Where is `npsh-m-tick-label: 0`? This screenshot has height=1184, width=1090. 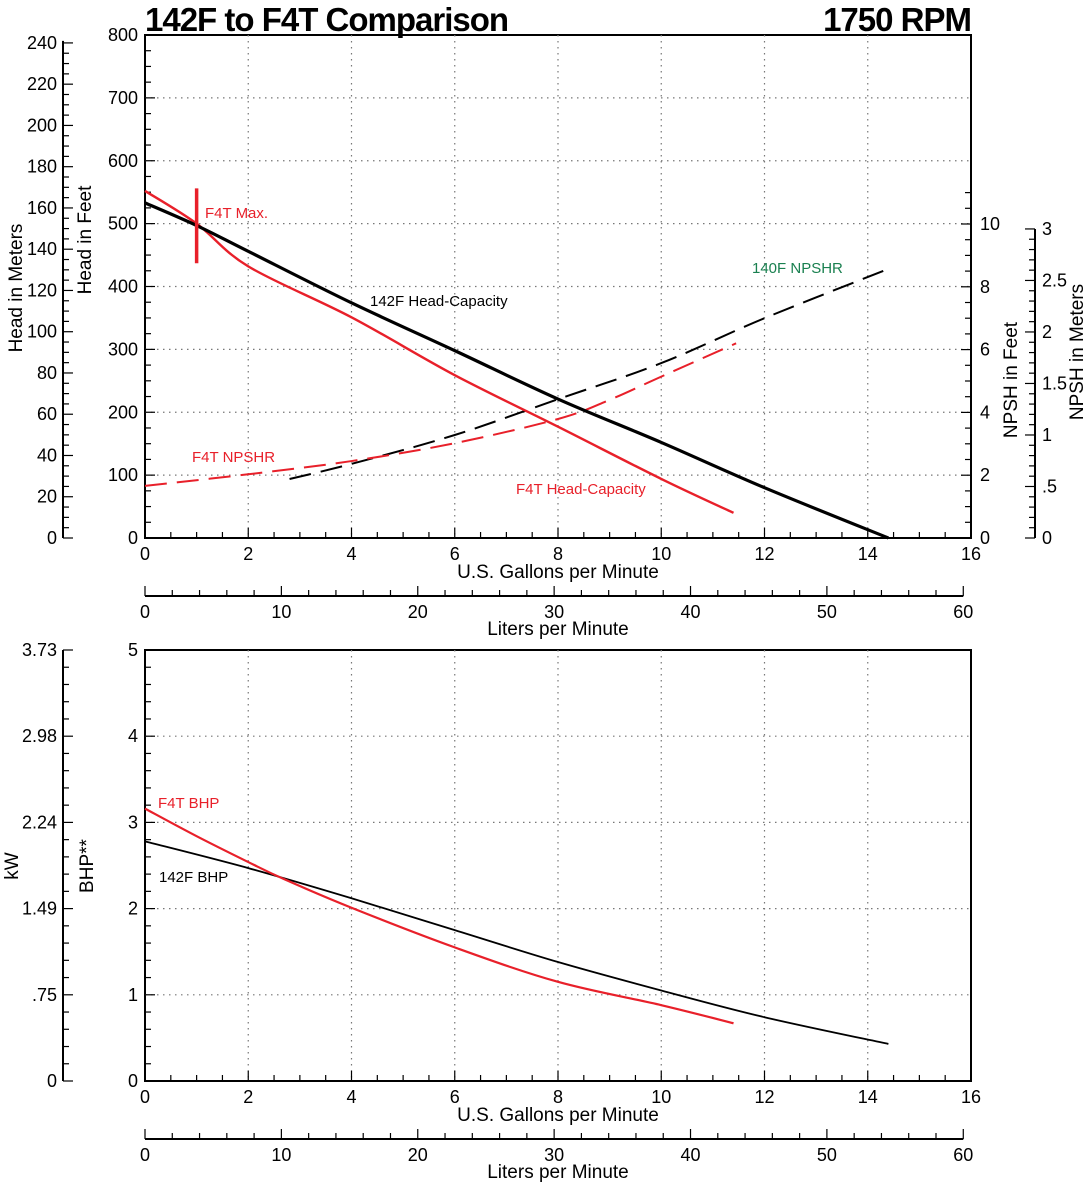
npsh-m-tick-label: 0 is located at coordinates (1047, 538).